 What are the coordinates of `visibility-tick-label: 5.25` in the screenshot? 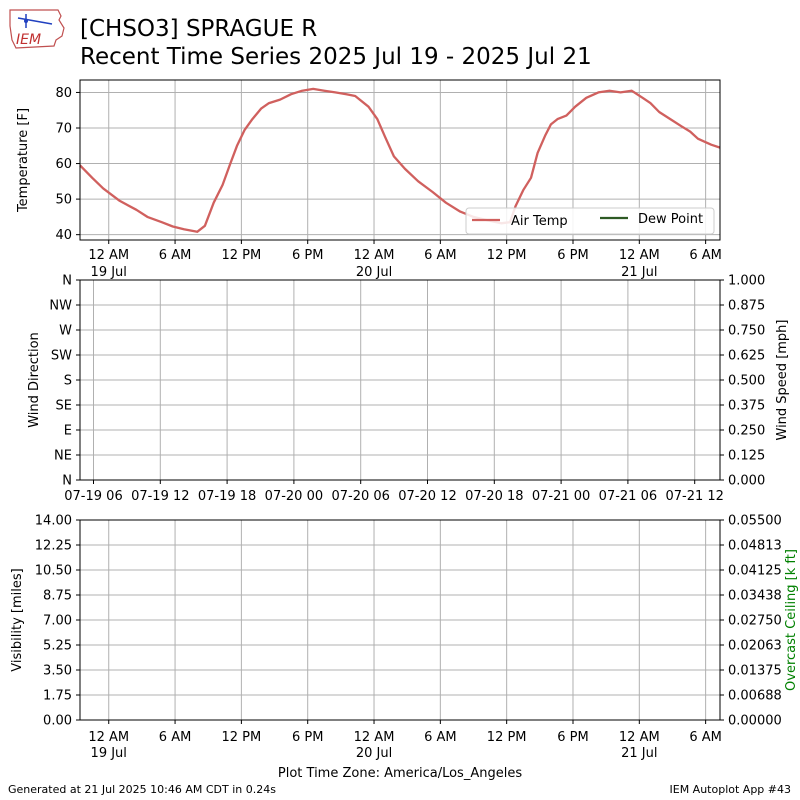 It's located at (57, 646).